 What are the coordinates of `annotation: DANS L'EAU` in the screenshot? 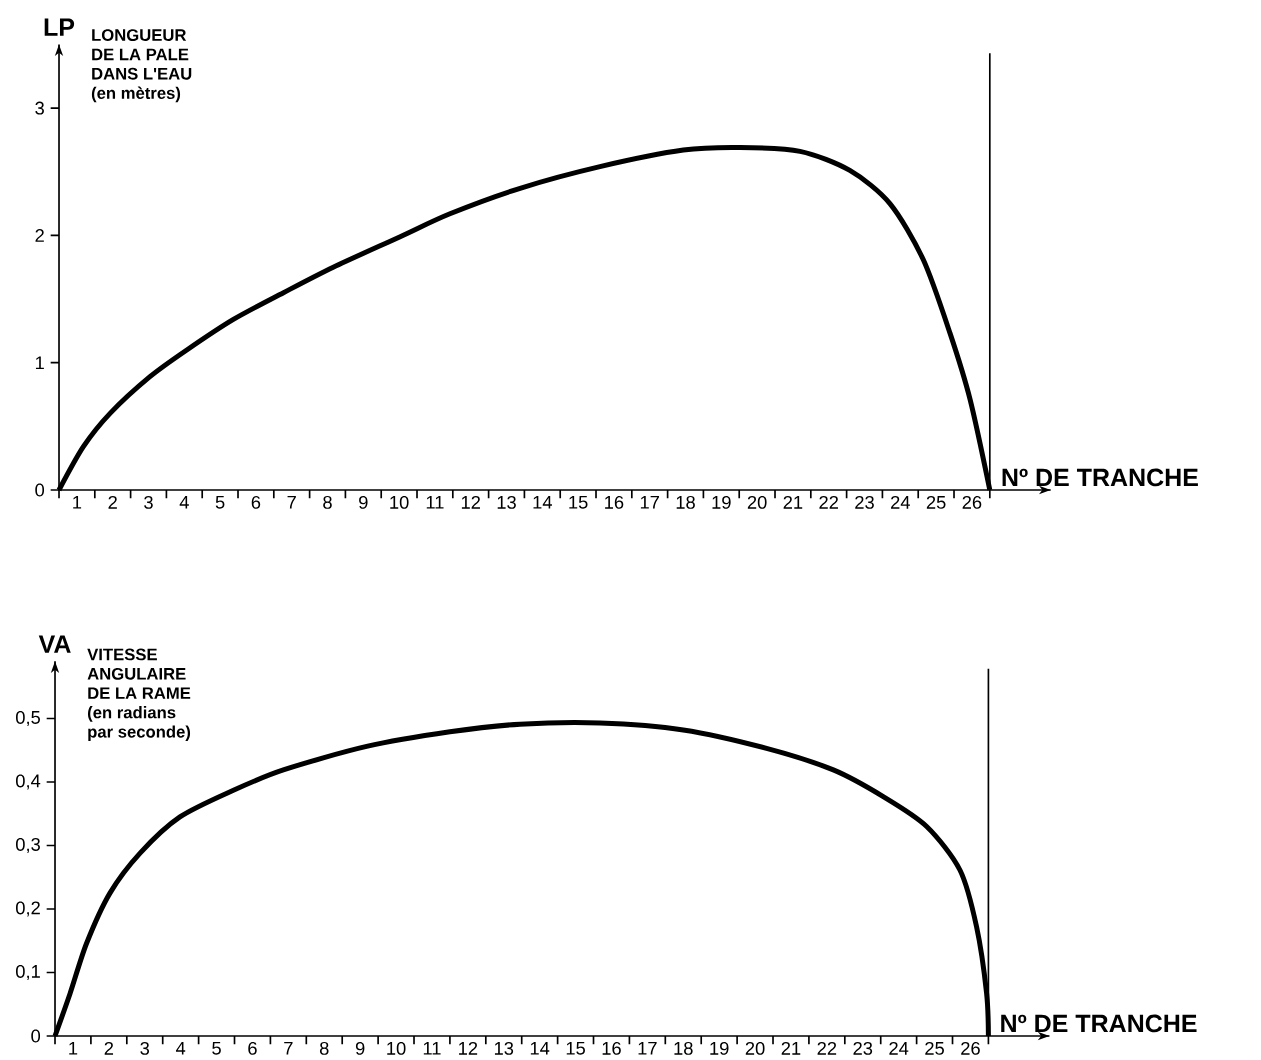 It's located at (142, 73).